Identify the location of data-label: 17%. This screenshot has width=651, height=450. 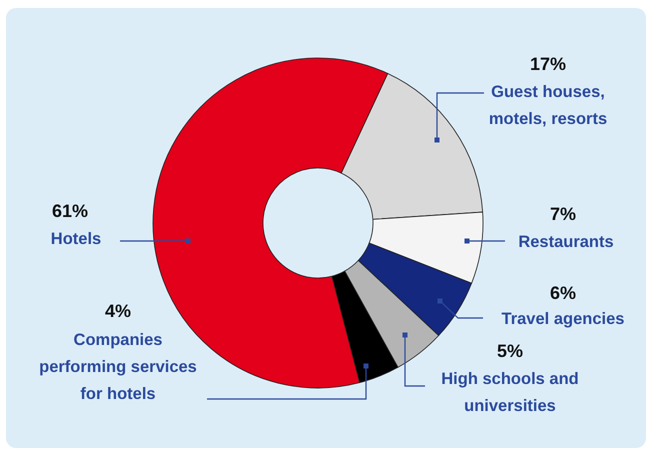
(548, 64).